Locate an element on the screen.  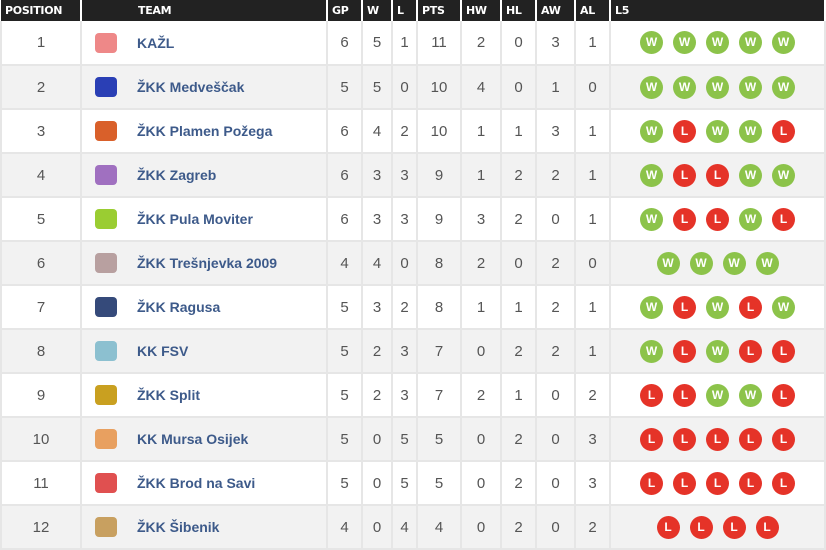
header-team: TEAM is located at coordinates (204, 10).